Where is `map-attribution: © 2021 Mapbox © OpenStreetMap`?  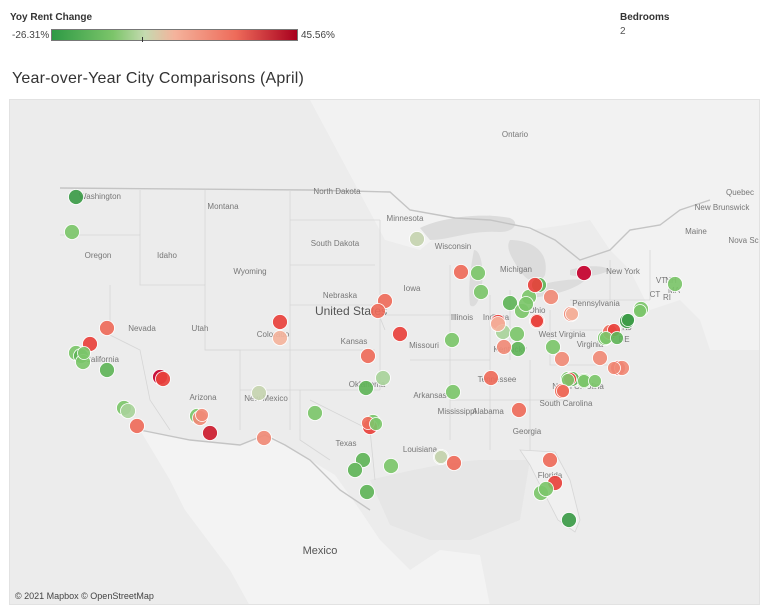
map-attribution: © 2021 Mapbox © OpenStreetMap is located at coordinates (84, 596).